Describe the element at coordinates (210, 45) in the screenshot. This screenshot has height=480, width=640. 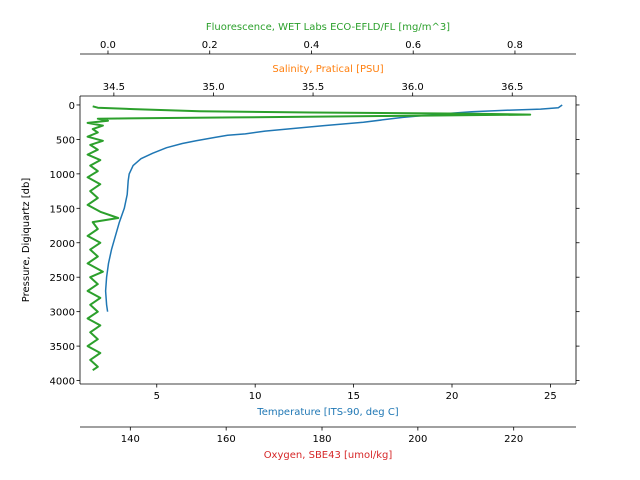
I see `fluorescence-tick-label: 0.2` at that location.